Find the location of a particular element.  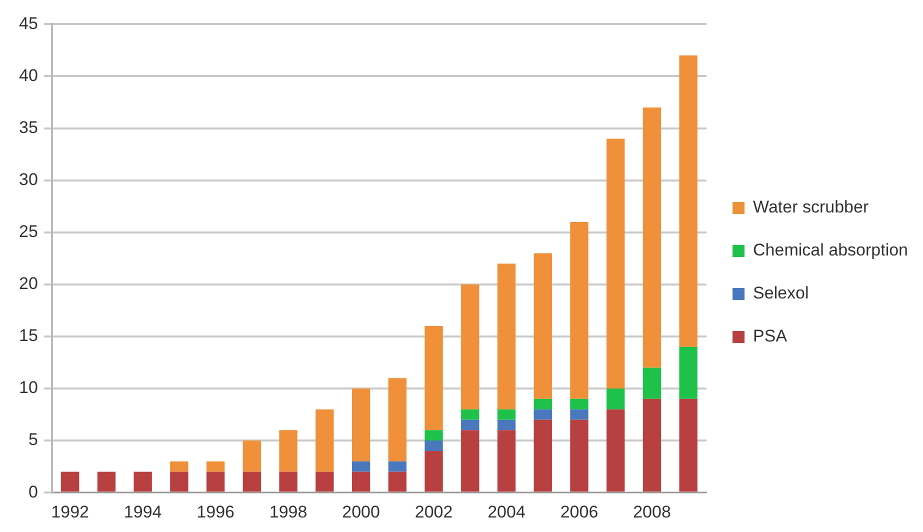

x-tick-label: 1992 is located at coordinates (70, 512).